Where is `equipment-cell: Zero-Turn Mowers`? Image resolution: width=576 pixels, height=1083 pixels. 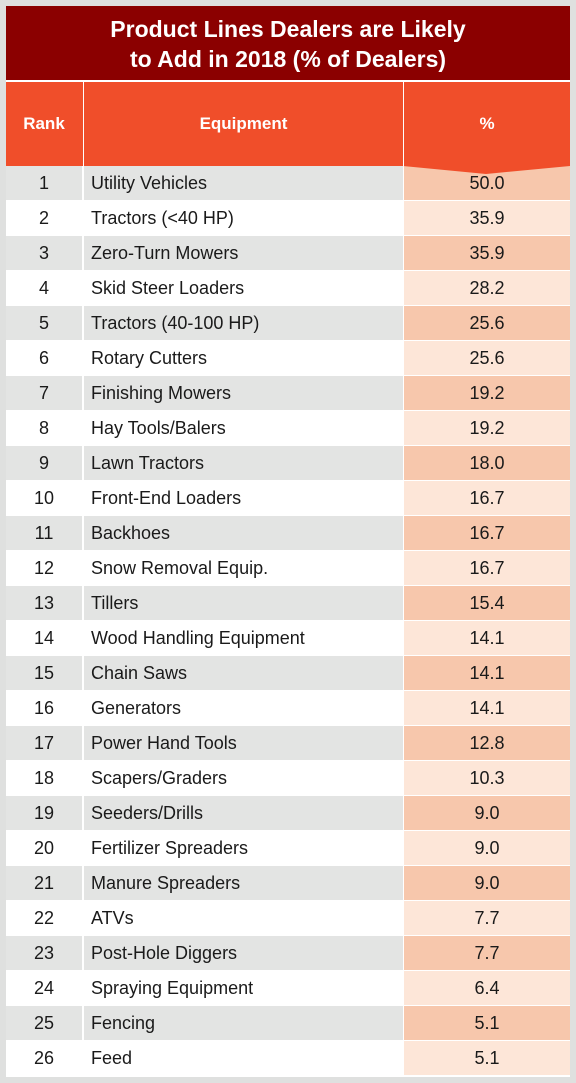 equipment-cell: Zero-Turn Mowers is located at coordinates (243, 253).